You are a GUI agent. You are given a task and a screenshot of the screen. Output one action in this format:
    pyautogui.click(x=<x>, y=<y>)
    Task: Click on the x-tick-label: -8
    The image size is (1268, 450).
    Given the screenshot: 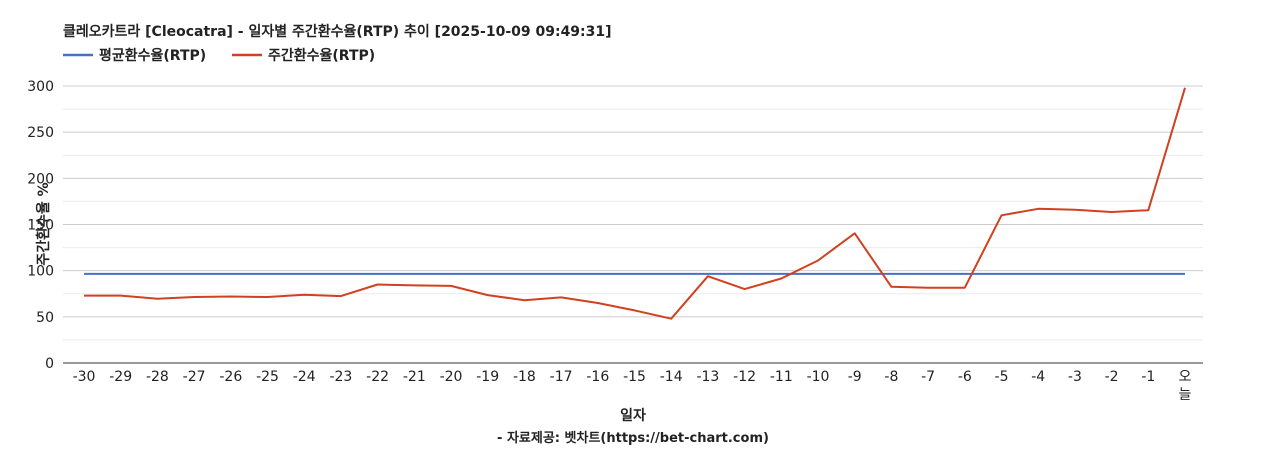 What is the action you would take?
    pyautogui.click(x=891, y=377)
    